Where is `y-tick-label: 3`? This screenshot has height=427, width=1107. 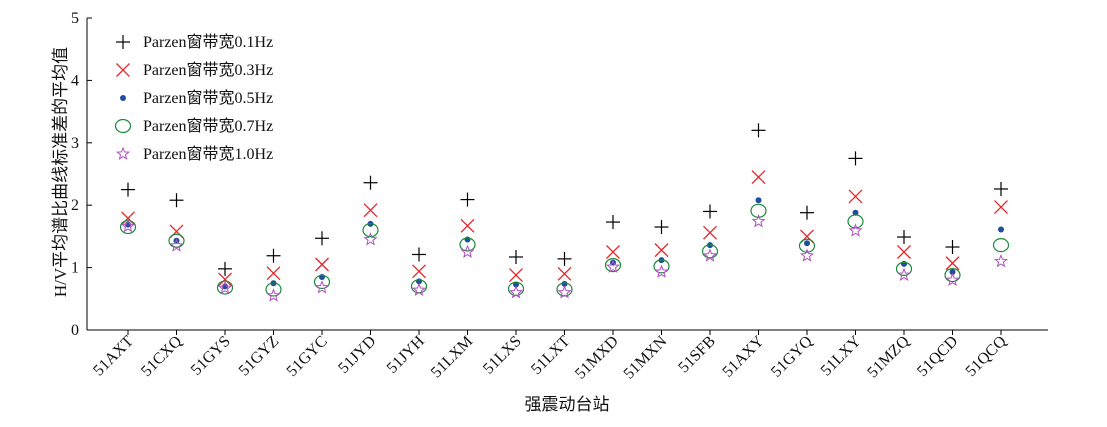
y-tick-label: 3 is located at coordinates (75, 143).